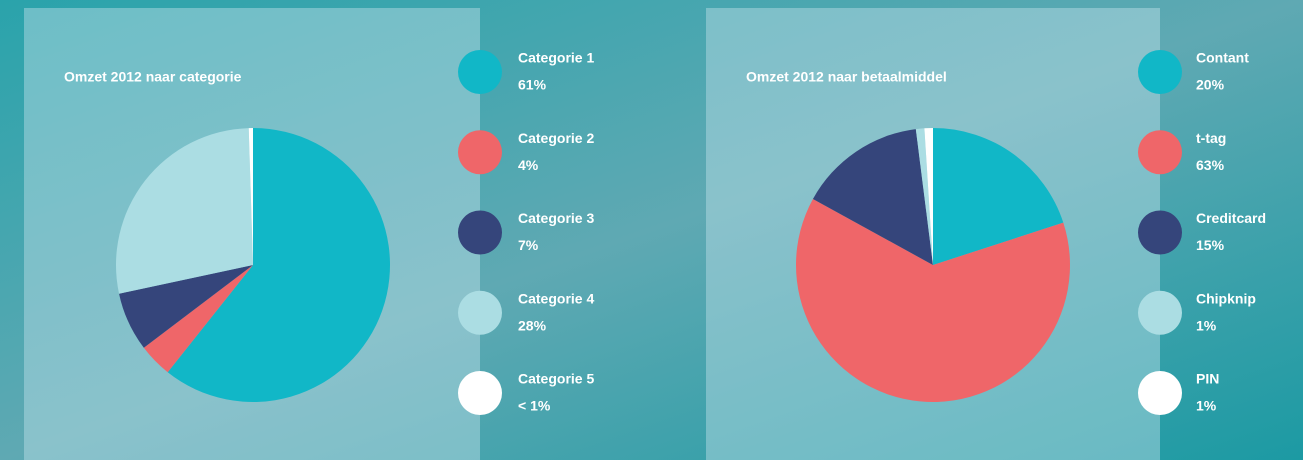 The image size is (1303, 460). Describe the element at coordinates (1210, 85) in the screenshot. I see `legend-value: 20%` at that location.